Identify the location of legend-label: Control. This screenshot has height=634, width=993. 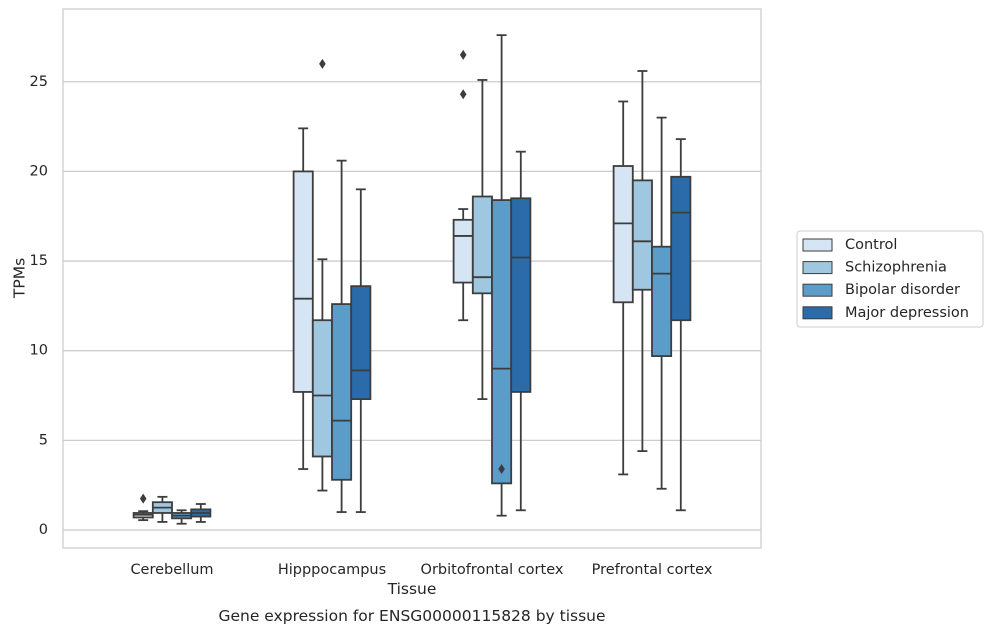
(871, 245).